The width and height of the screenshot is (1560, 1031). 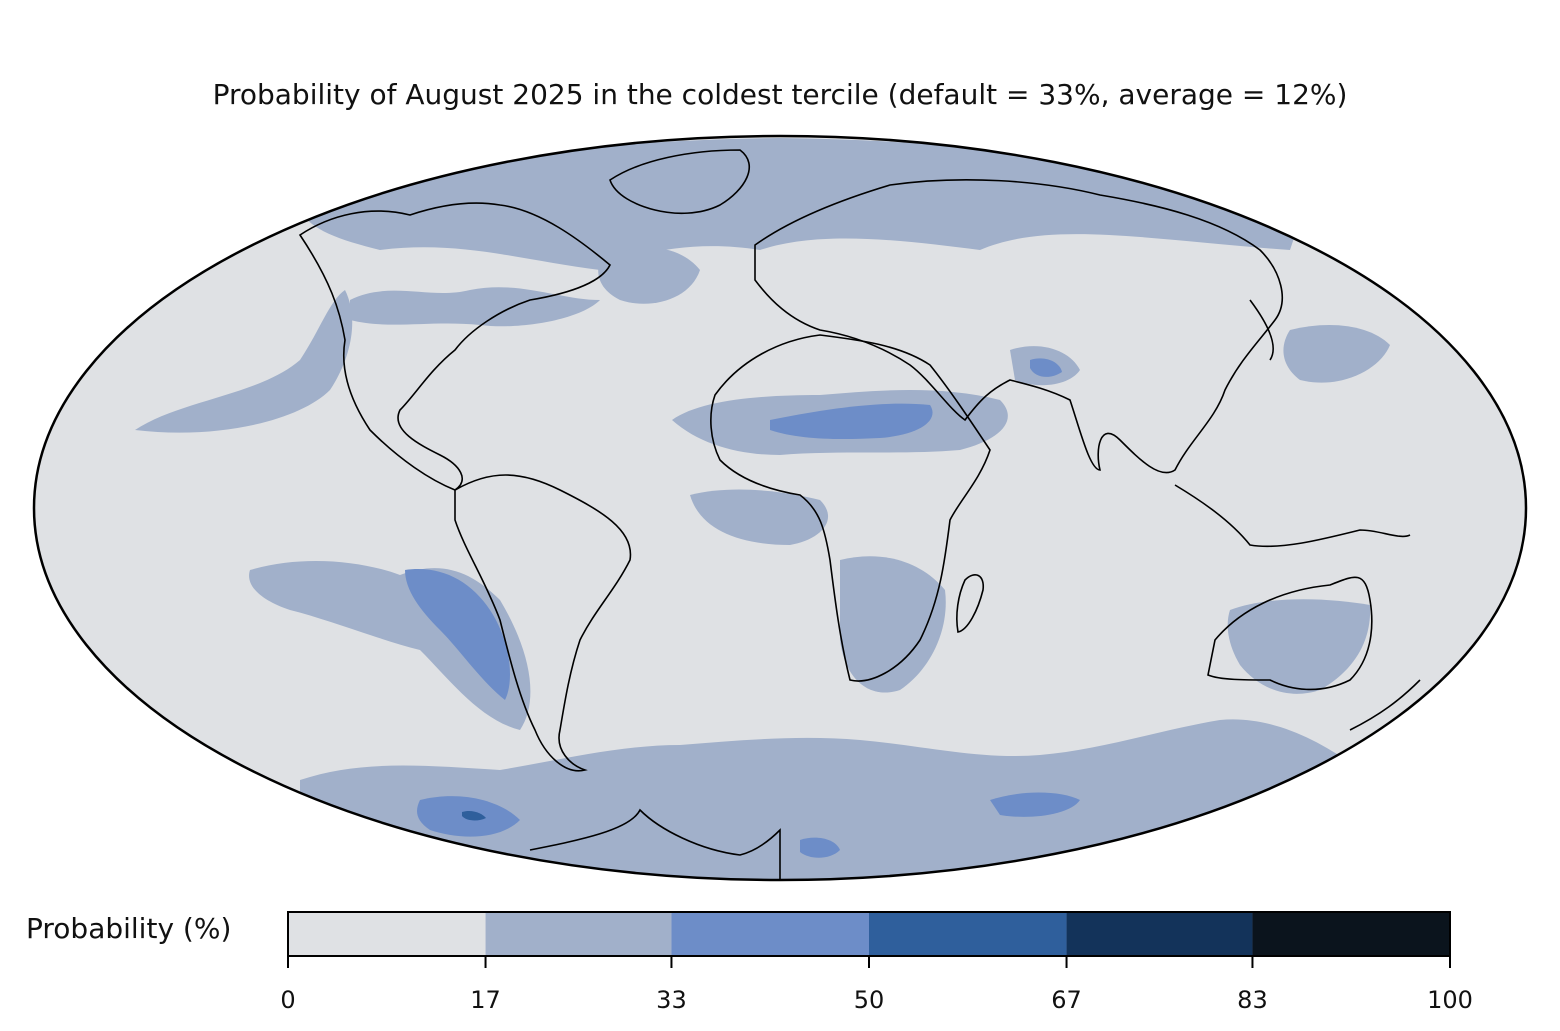 I want to click on colorbar-tick-label: 17, so click(x=485, y=1000).